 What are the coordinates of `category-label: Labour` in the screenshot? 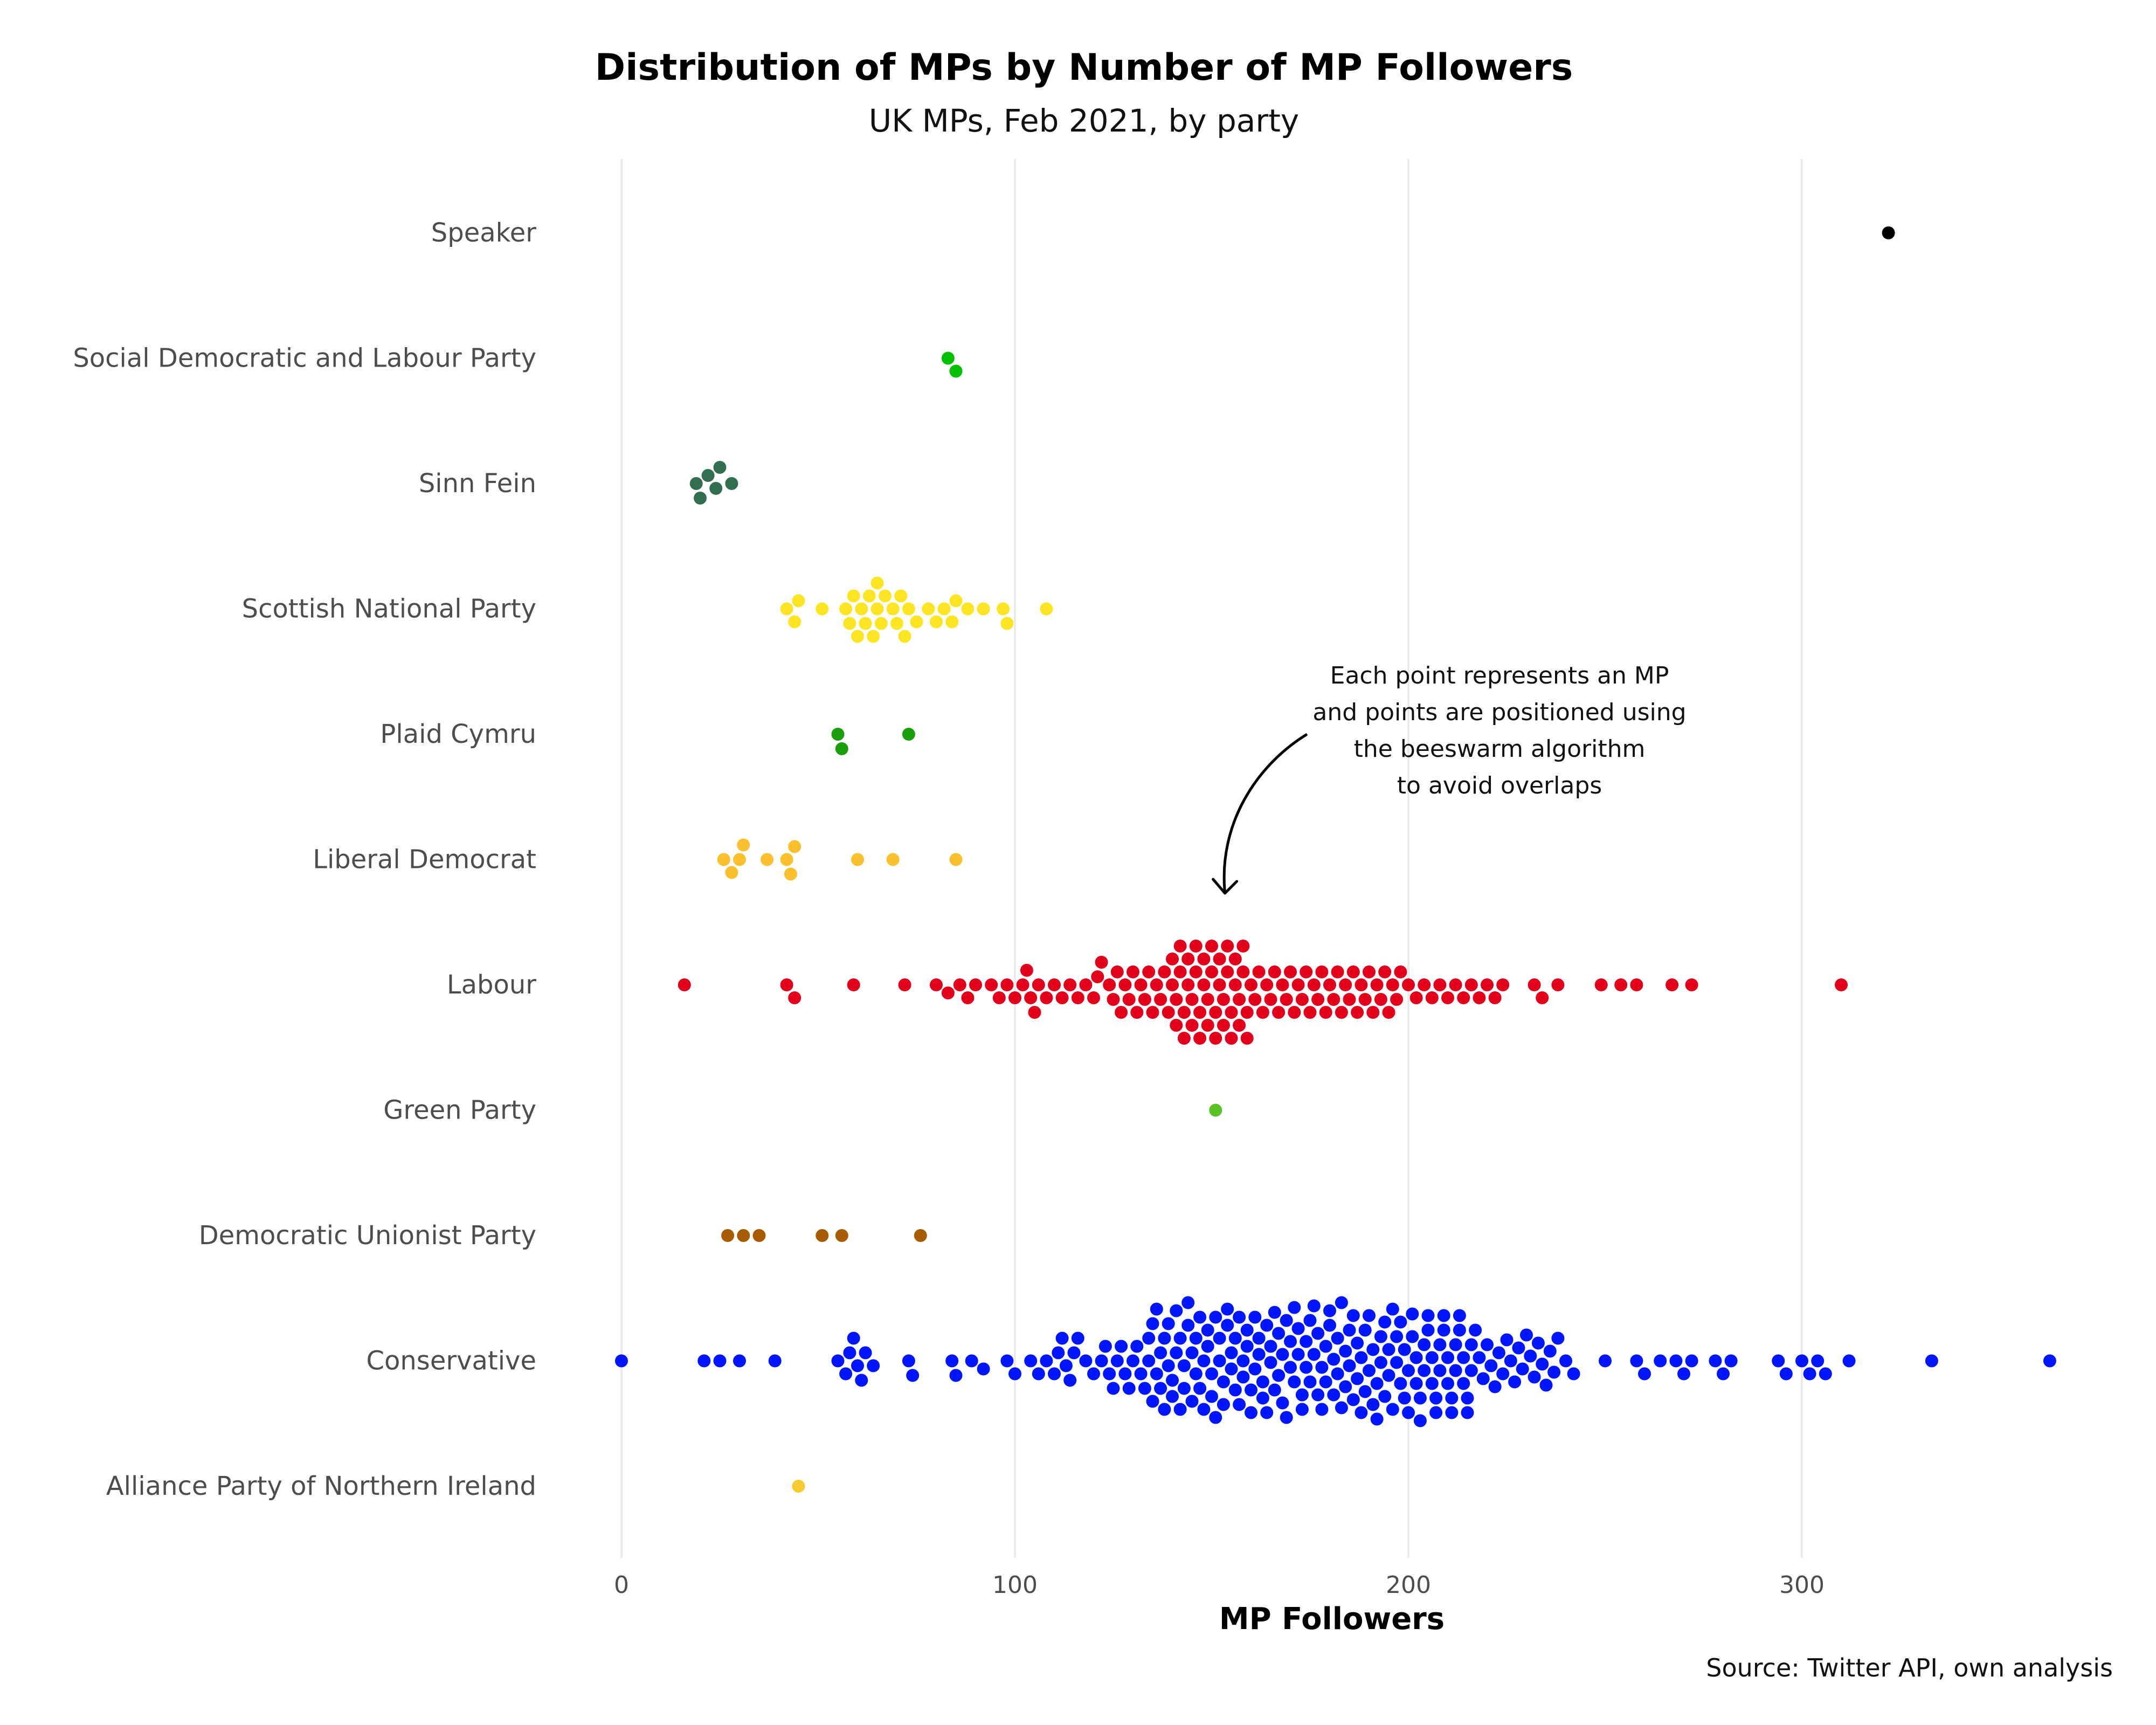 It's located at (492, 985).